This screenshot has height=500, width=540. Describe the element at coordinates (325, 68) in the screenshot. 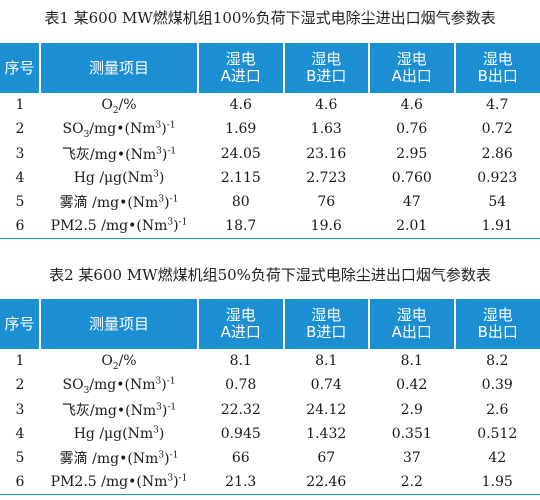

I see `header-col-b-inlet: 湿电 B进口` at that location.